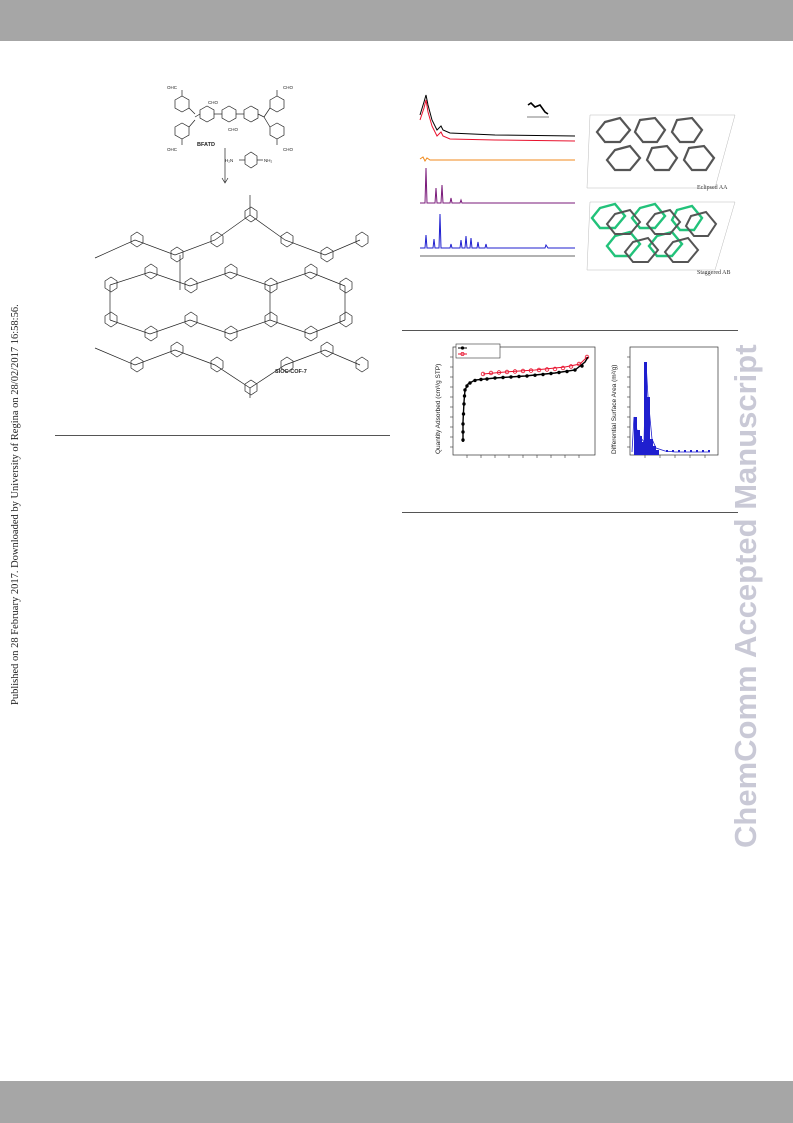  Describe the element at coordinates (661, 151) in the screenshot. I see `eclipsed-aa-model` at that location.